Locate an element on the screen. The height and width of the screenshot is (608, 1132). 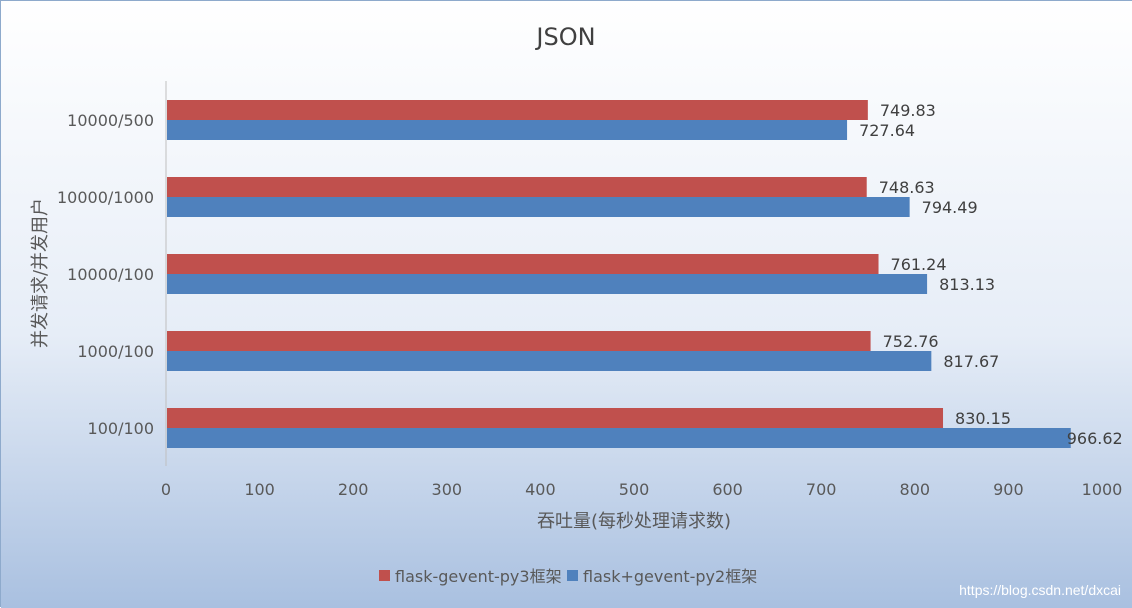
x-tick-label: 400 is located at coordinates (540, 489).